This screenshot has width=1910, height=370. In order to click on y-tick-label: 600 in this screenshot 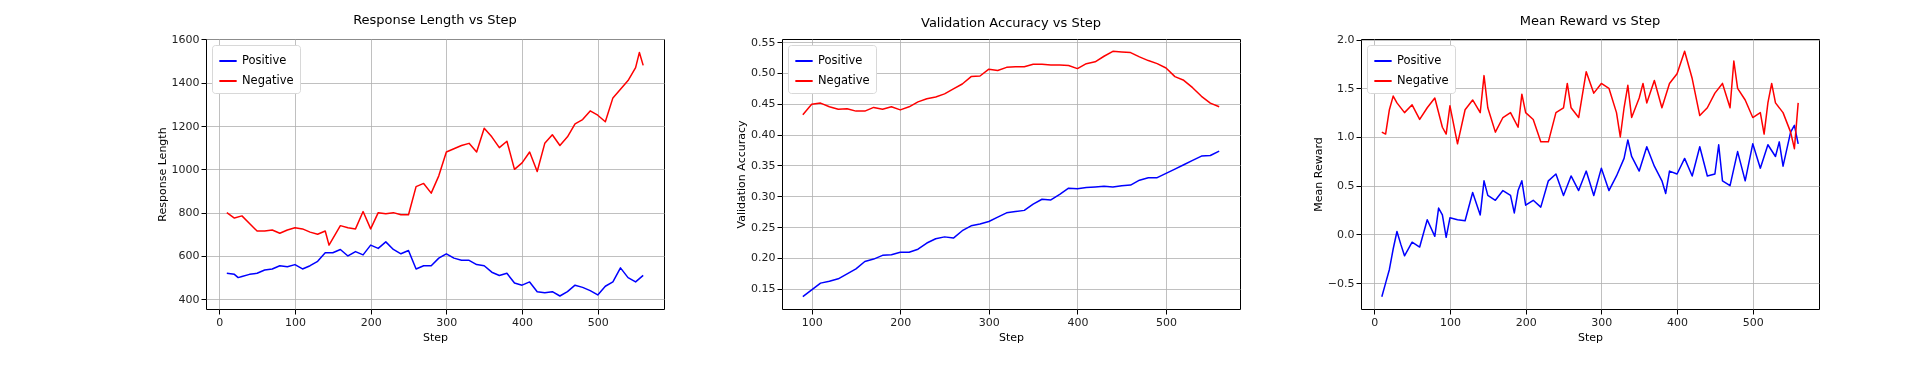, I will do `click(189, 256)`.